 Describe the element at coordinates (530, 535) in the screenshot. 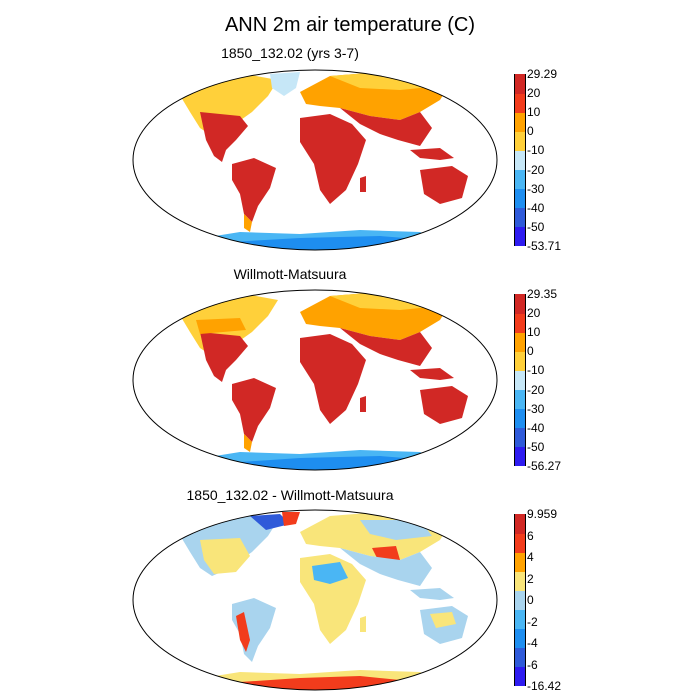

I see `colorbar-tick-label: 6` at that location.